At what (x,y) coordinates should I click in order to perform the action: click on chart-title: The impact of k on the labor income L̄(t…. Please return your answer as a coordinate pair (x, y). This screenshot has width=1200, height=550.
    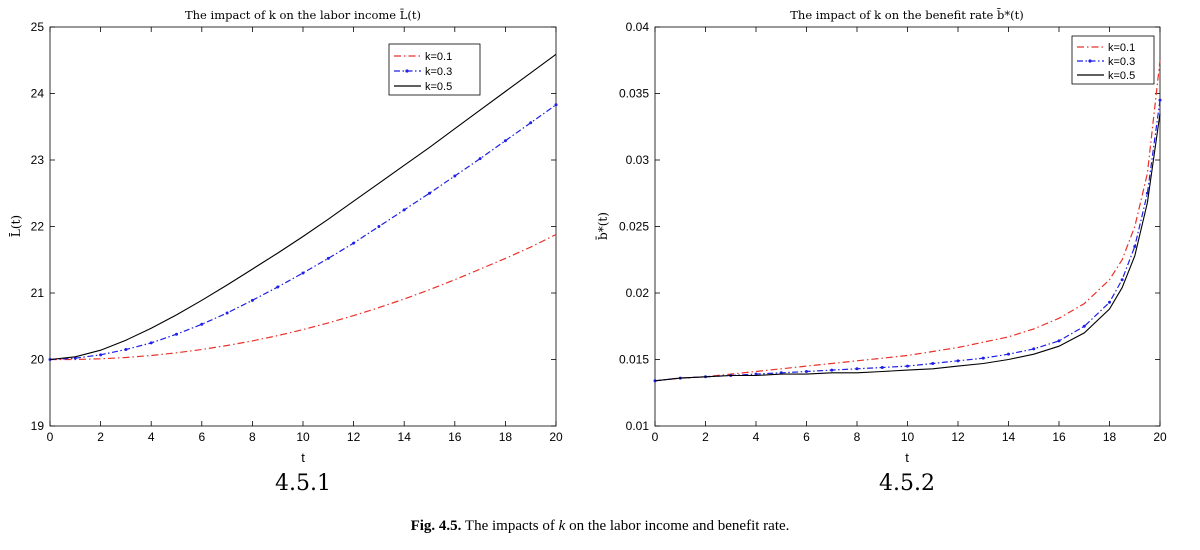
    Looking at the image, I should click on (303, 15).